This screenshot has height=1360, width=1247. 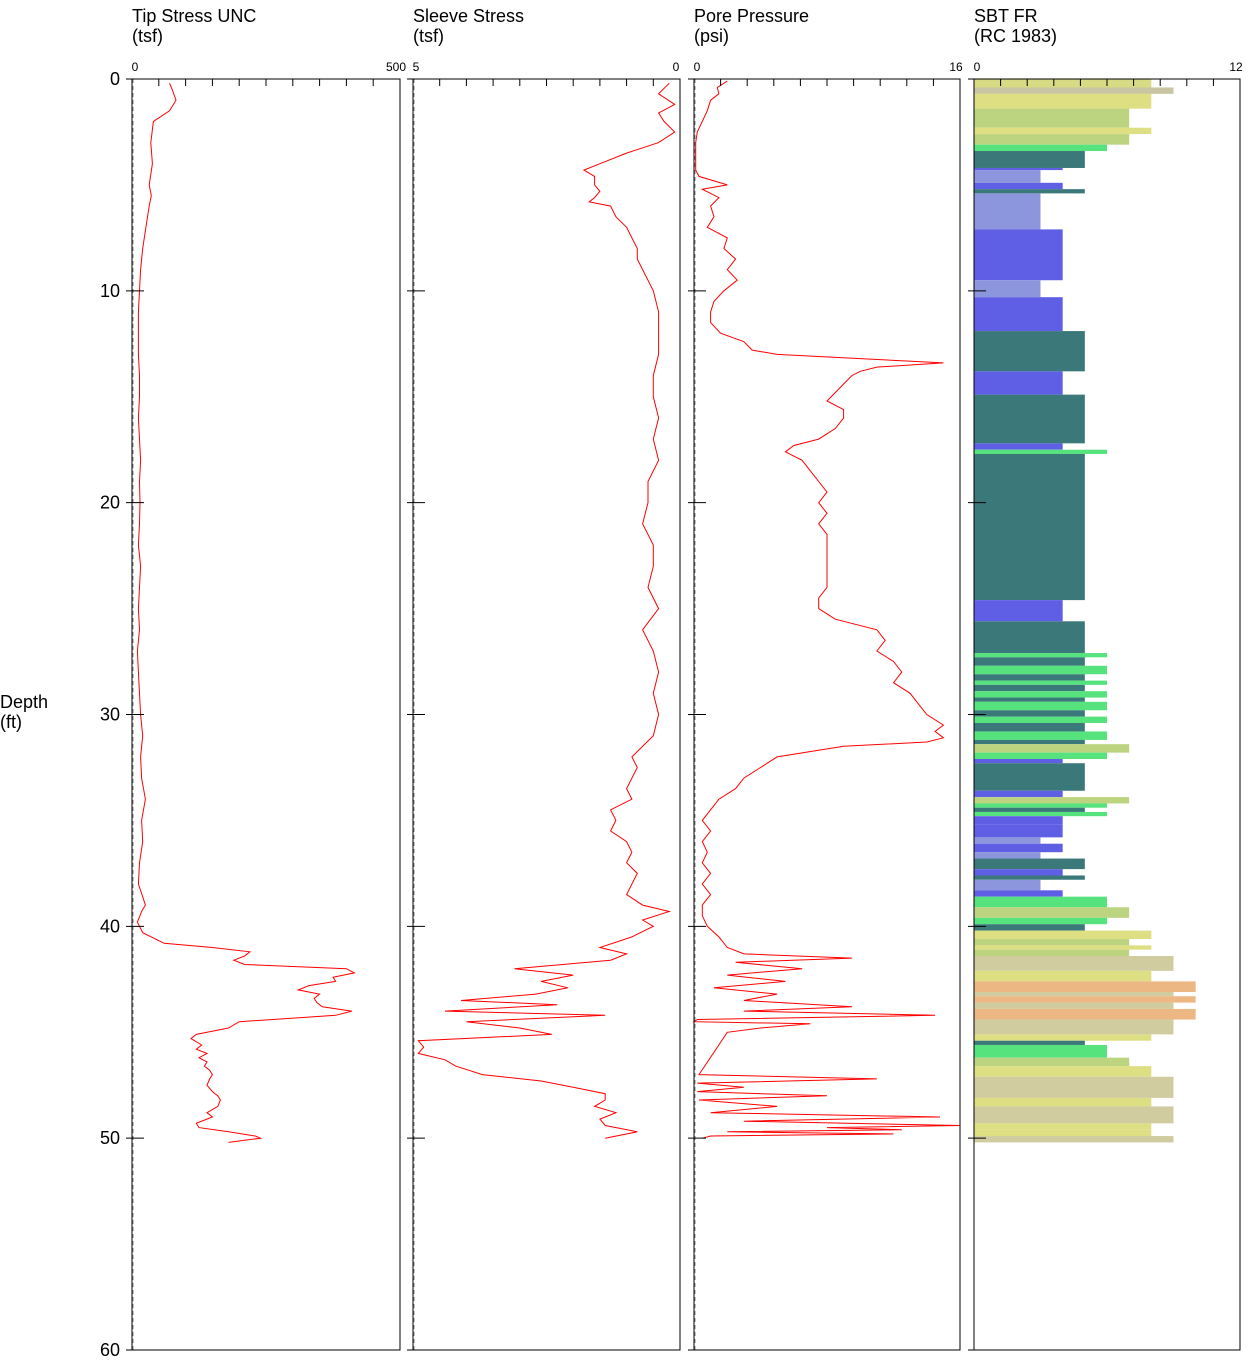 What do you see at coordinates (676, 67) in the screenshot?
I see `x-tick-label-max: 0` at bounding box center [676, 67].